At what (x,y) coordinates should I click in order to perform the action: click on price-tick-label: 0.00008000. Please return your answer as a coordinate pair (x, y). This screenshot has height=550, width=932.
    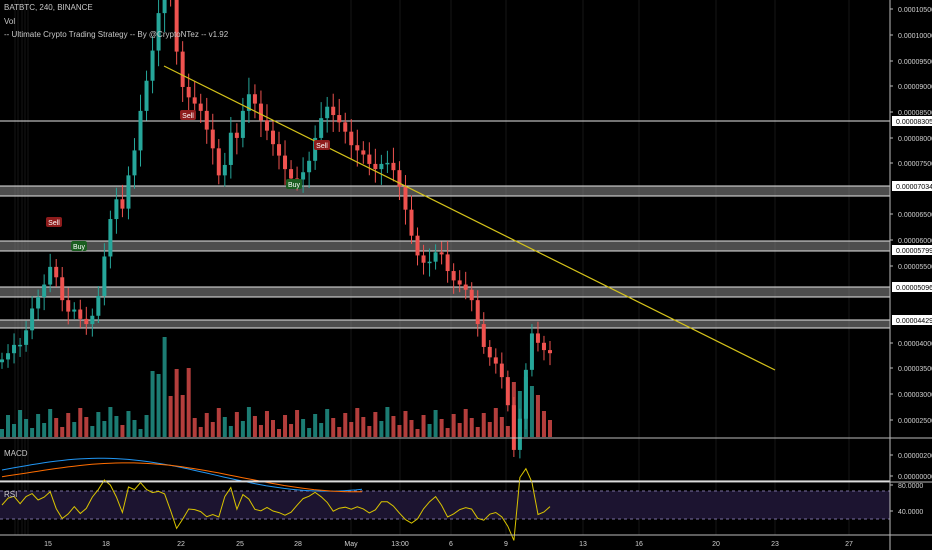
    Looking at the image, I should click on (915, 139).